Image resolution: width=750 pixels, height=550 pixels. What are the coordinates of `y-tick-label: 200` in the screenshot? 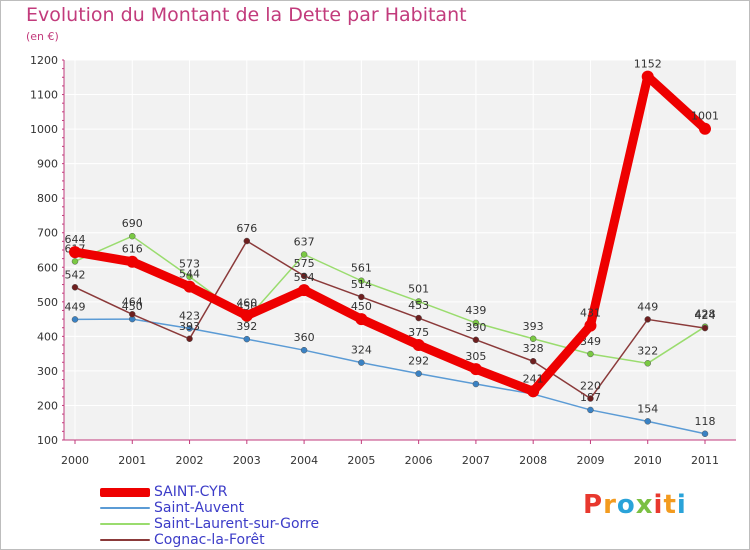 It's located at (47, 405).